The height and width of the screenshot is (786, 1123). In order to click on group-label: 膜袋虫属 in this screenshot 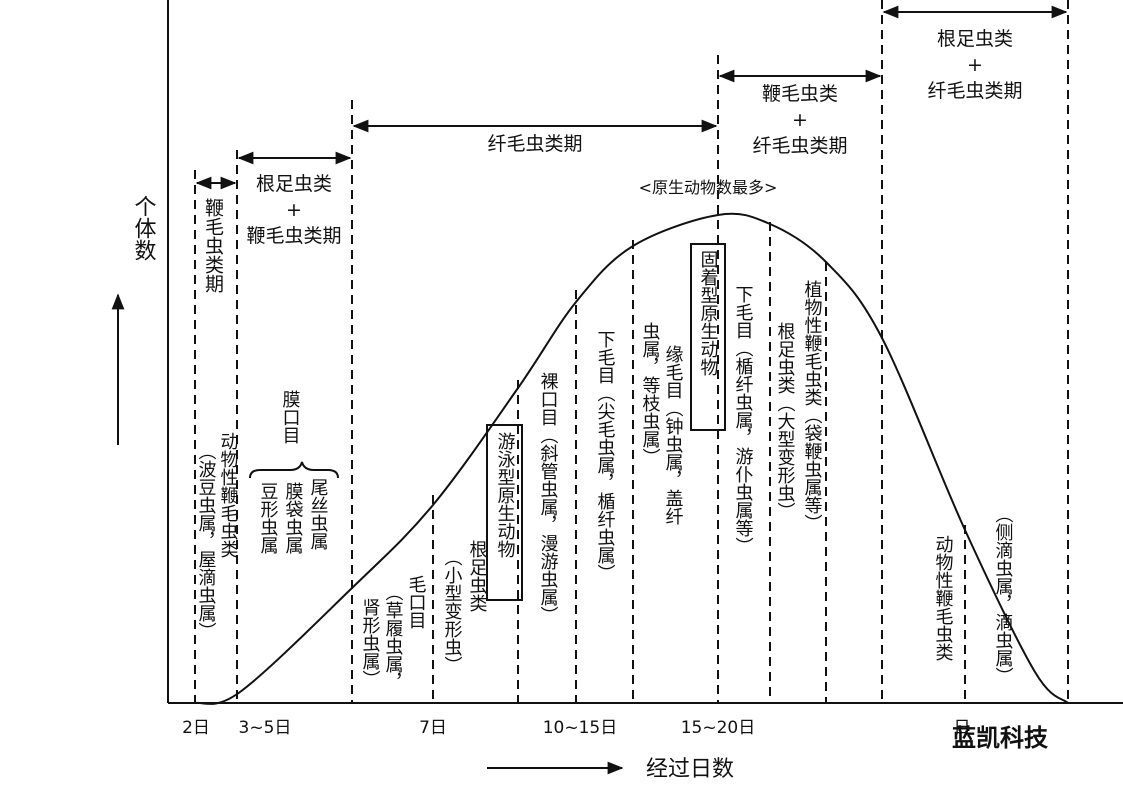, I will do `click(293, 518)`.